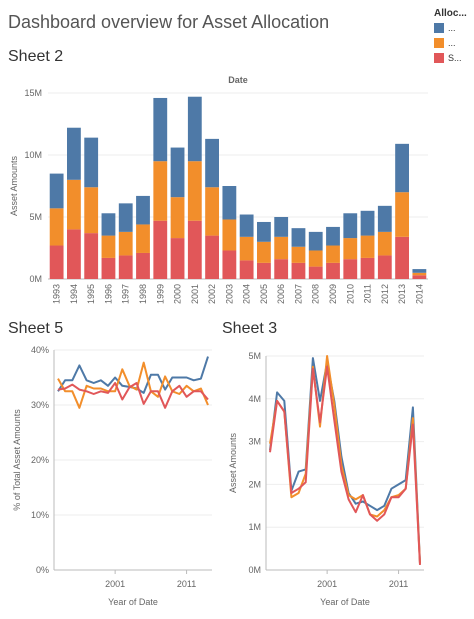 The image size is (474, 619). What do you see at coordinates (254, 399) in the screenshot?
I see `y-tick-label: 4M` at bounding box center [254, 399].